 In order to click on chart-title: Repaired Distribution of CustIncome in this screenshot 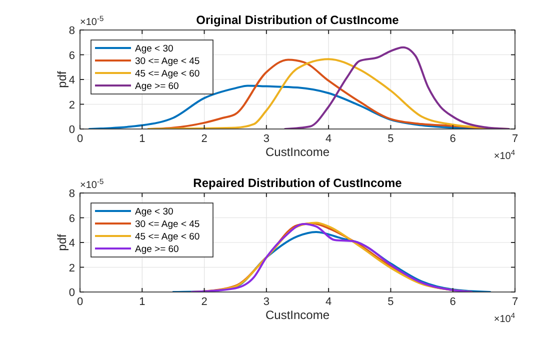, I will do `click(297, 183)`.